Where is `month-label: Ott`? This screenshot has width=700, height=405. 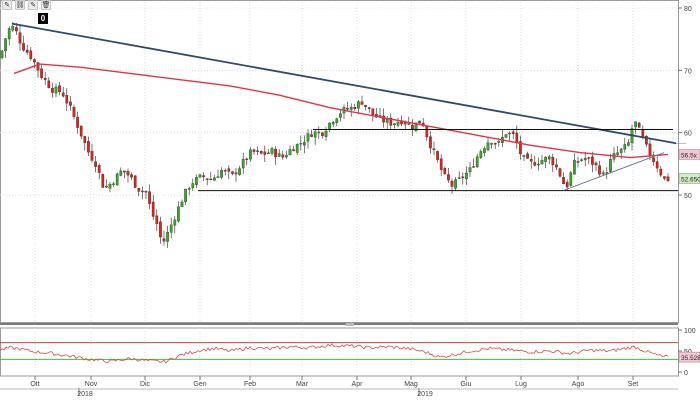
month-label: Ott is located at coordinates (34, 384).